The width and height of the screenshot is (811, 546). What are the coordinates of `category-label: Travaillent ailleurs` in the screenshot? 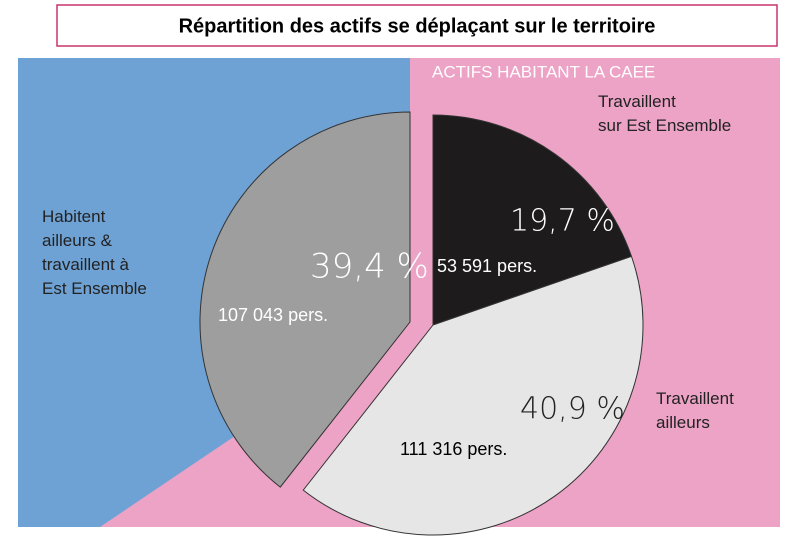 It's located at (695, 410).